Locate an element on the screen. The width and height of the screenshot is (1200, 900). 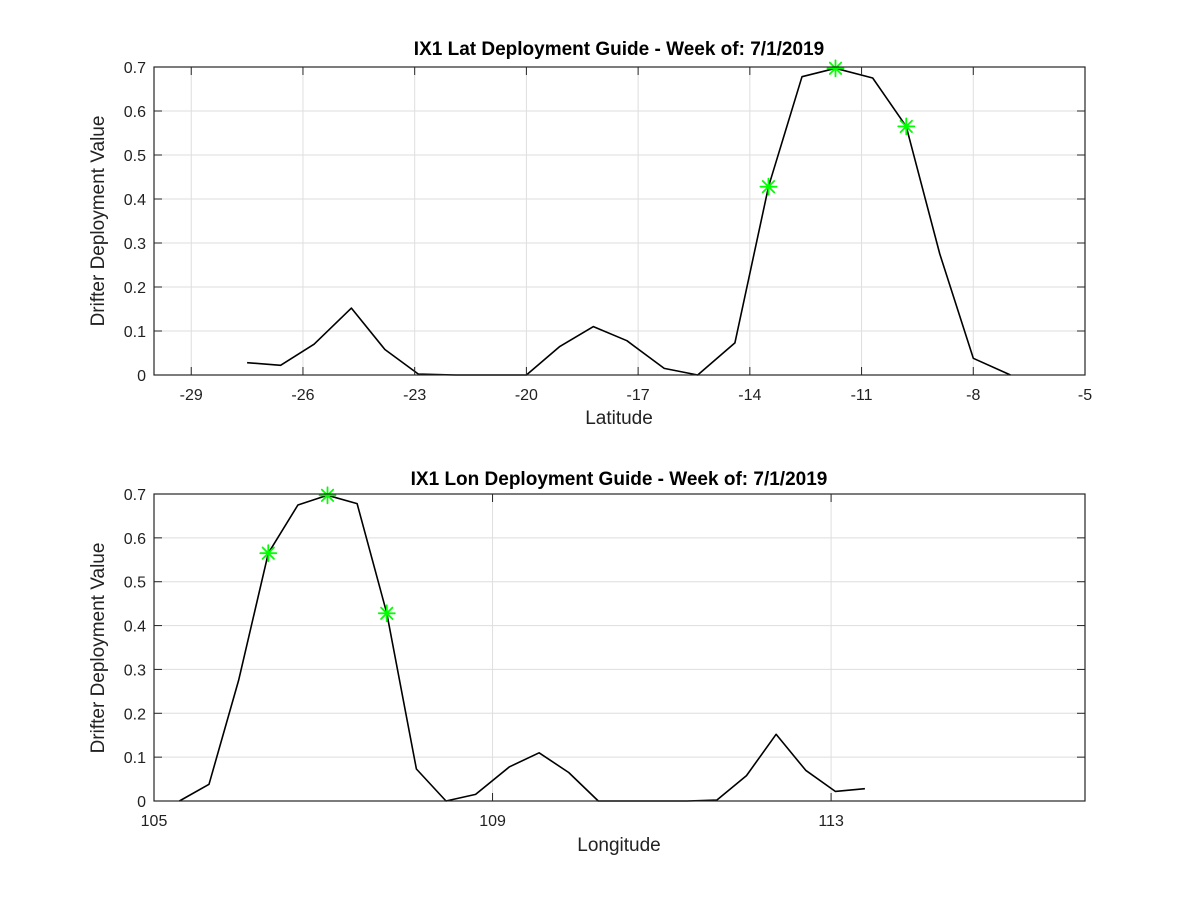
lat-x-tick-label: -11 is located at coordinates (862, 395).